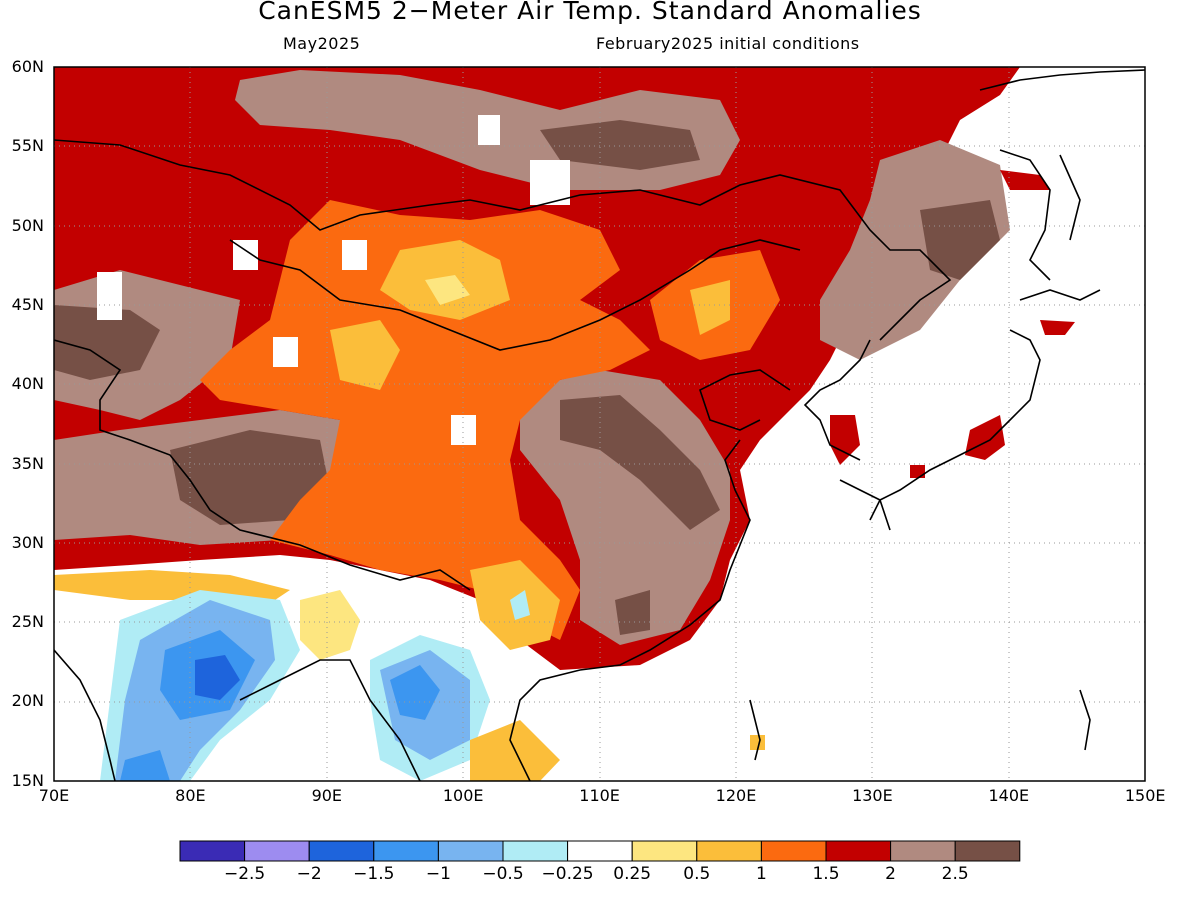  What do you see at coordinates (27, 780) in the screenshot?
I see `lat-label: 15N` at bounding box center [27, 780].